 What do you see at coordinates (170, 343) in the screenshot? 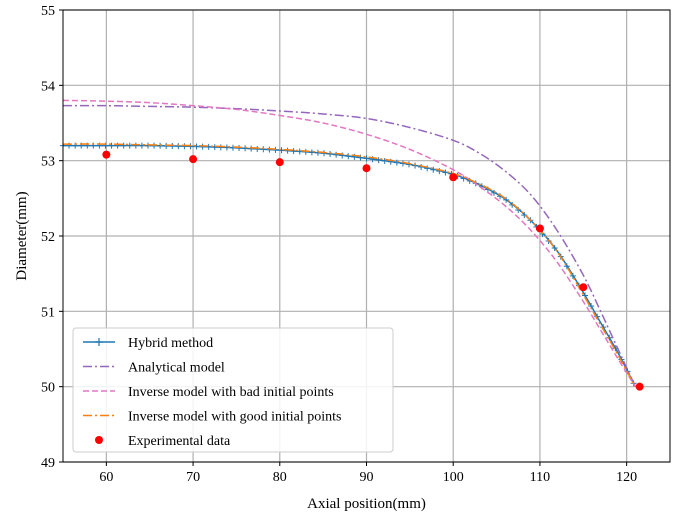
I see `legend-label: Hybrid method` at bounding box center [170, 343].